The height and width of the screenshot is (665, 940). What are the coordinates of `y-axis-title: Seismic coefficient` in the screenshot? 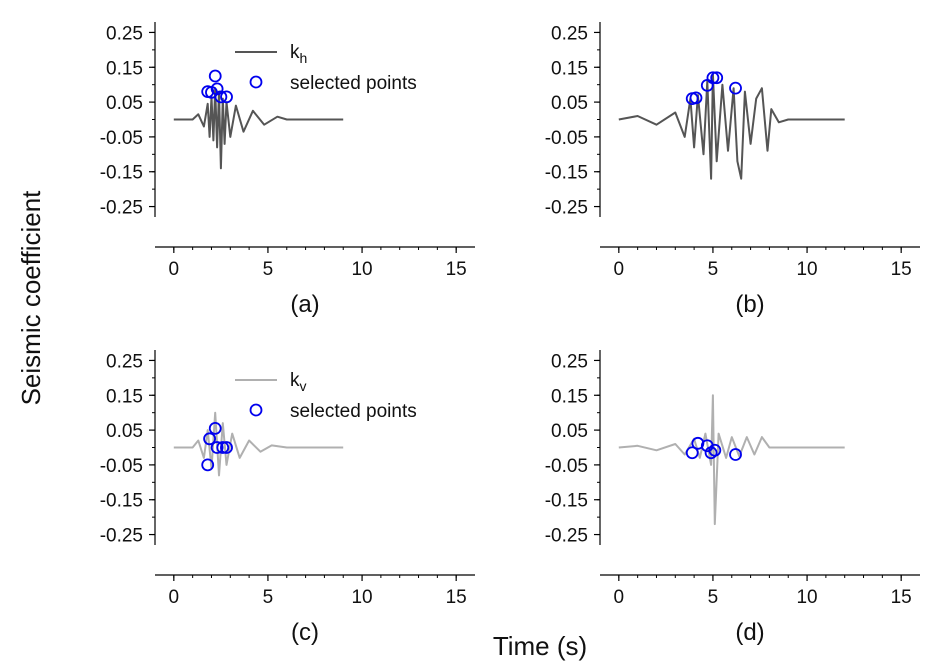 It's located at (31, 298).